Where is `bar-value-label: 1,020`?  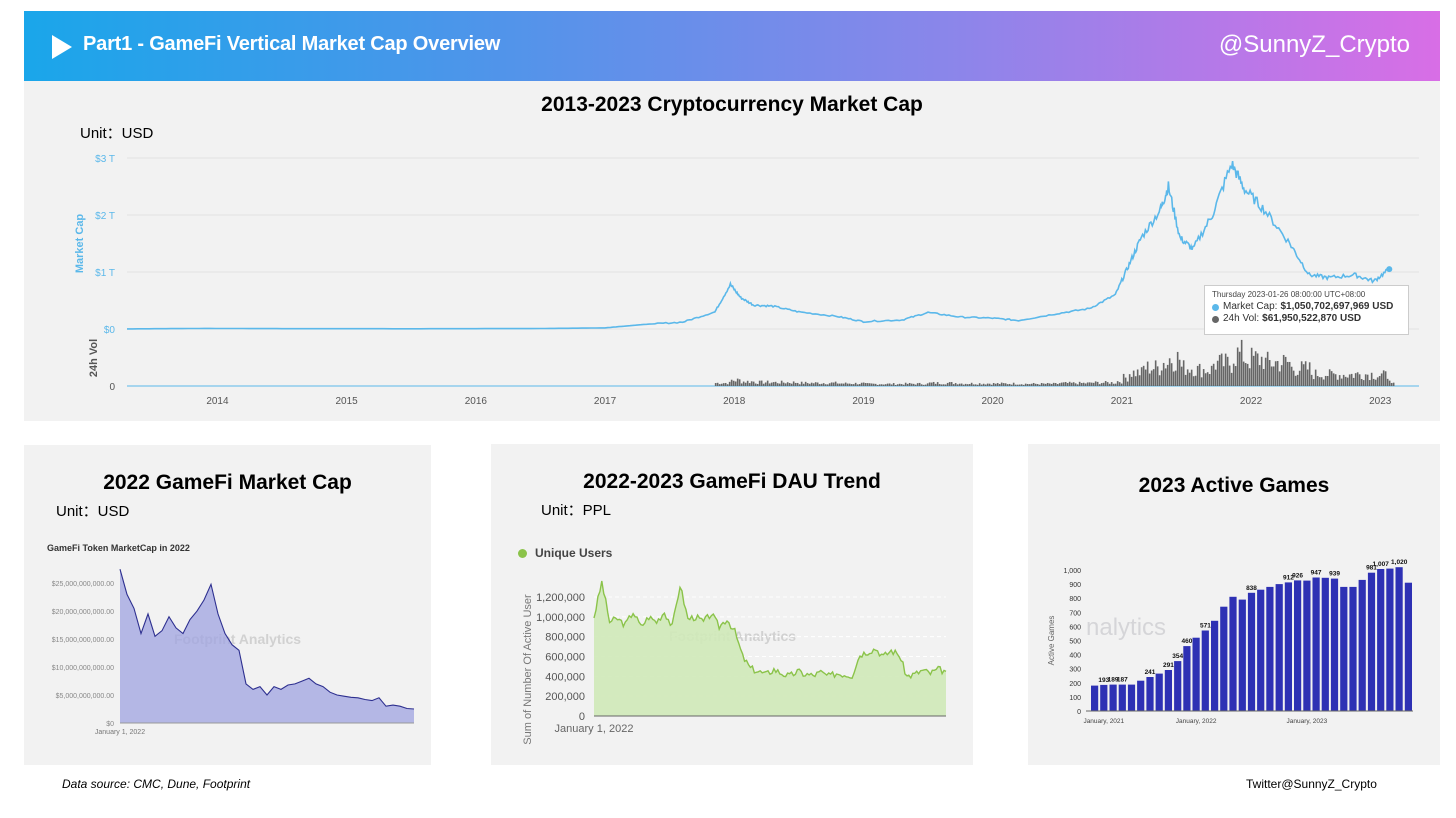 bar-value-label: 1,020 is located at coordinates (1399, 562).